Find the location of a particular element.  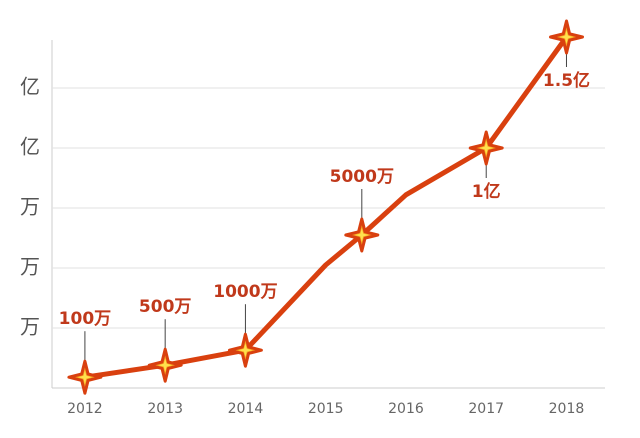

data-label: 500万 is located at coordinates (165, 307).